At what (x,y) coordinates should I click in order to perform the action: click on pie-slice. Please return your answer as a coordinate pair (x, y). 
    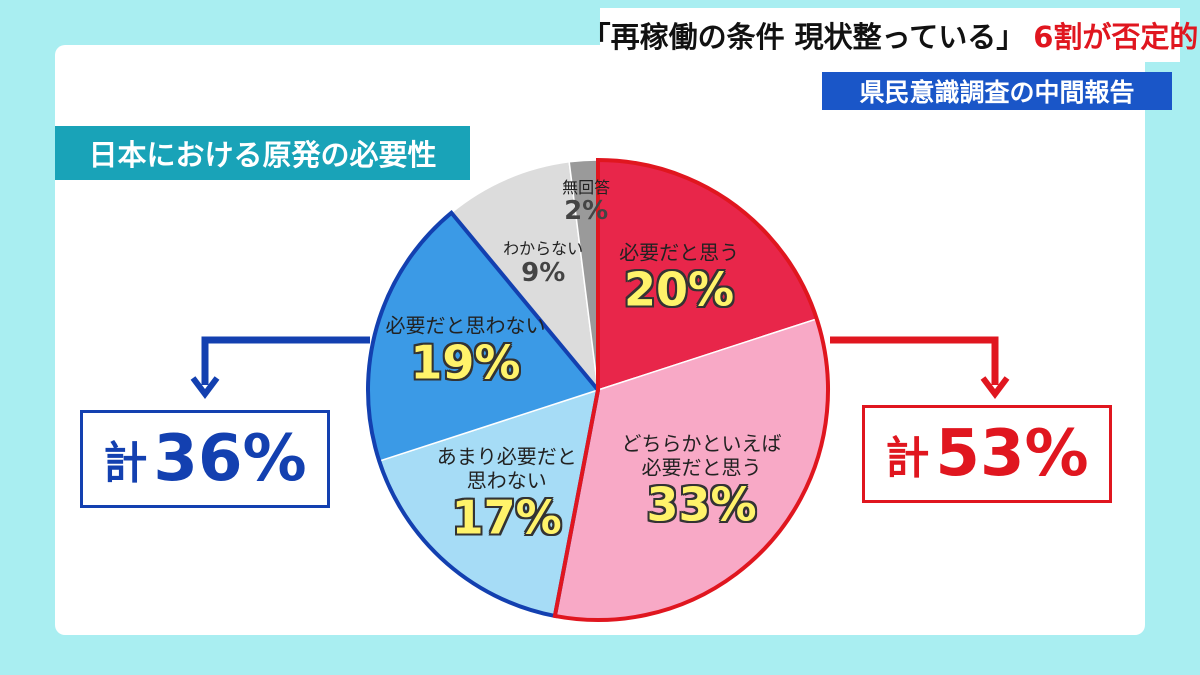
    Looking at the image, I should click on (525, 276).